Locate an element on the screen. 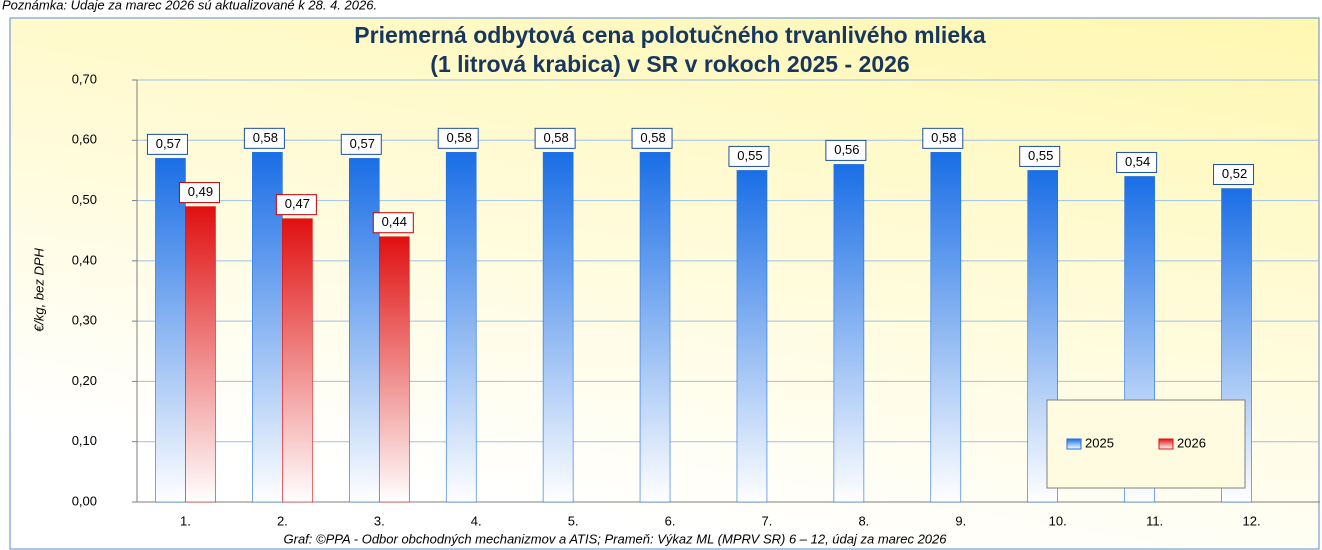 This screenshot has width=1322, height=550. data-label: 0,56 is located at coordinates (846, 149).